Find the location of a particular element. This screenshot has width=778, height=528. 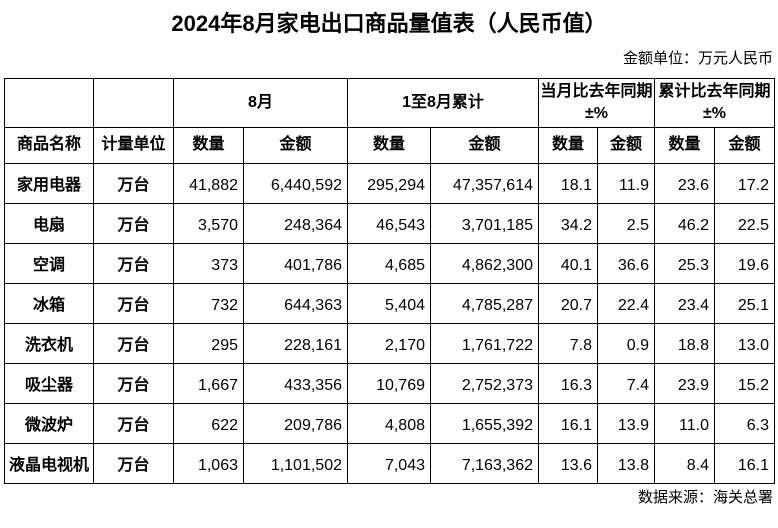

value-cell: 23.4 is located at coordinates (684, 303).